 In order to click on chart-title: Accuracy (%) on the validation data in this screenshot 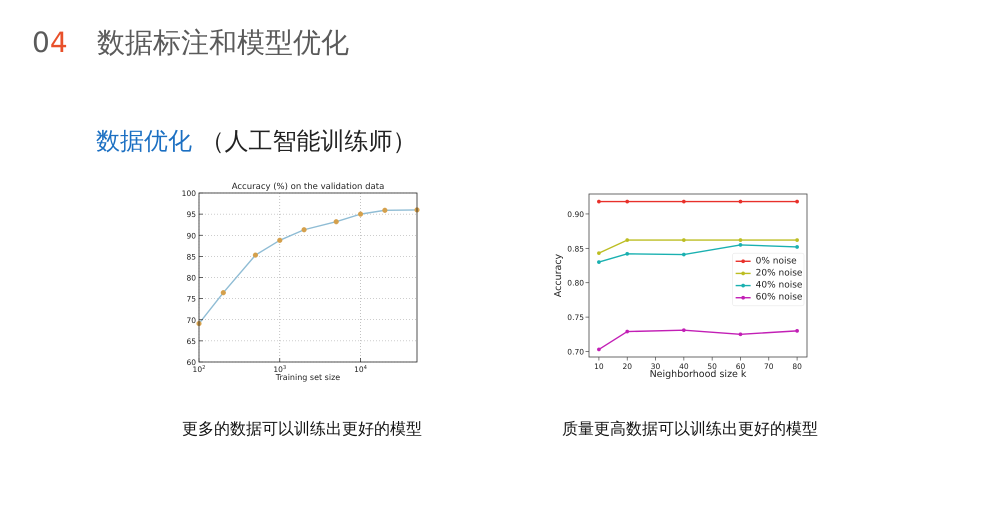, I will do `click(308, 187)`.